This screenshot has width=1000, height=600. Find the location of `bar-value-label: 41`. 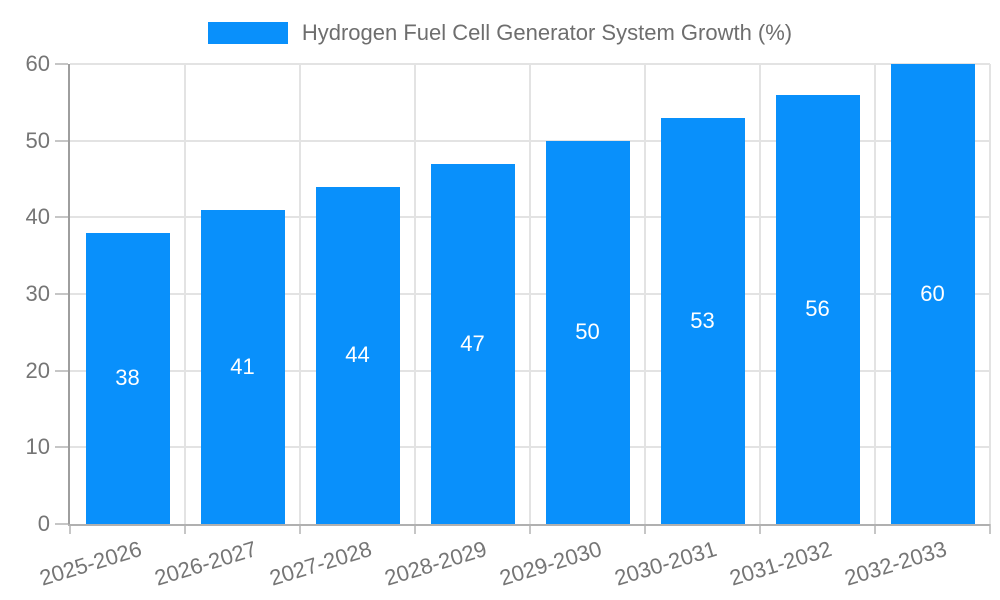

bar-value-label: 41 is located at coordinates (242, 366).